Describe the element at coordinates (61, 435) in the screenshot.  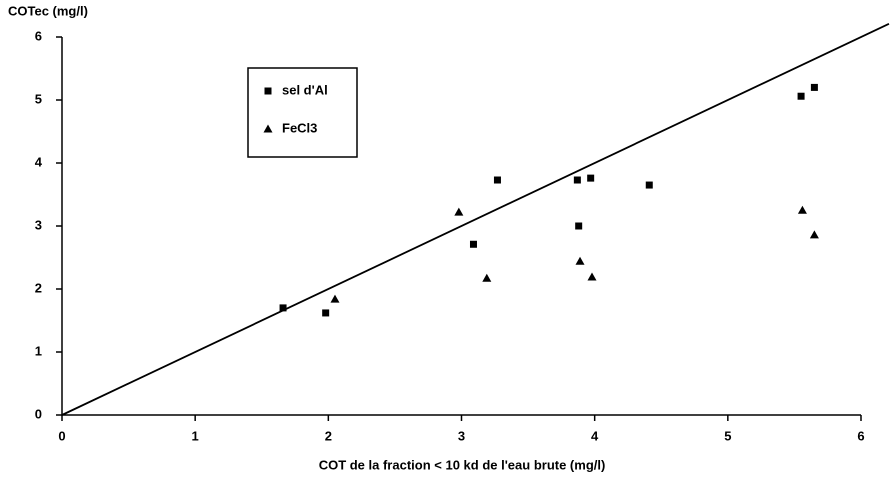
I see `x-tick-label: 0` at that location.